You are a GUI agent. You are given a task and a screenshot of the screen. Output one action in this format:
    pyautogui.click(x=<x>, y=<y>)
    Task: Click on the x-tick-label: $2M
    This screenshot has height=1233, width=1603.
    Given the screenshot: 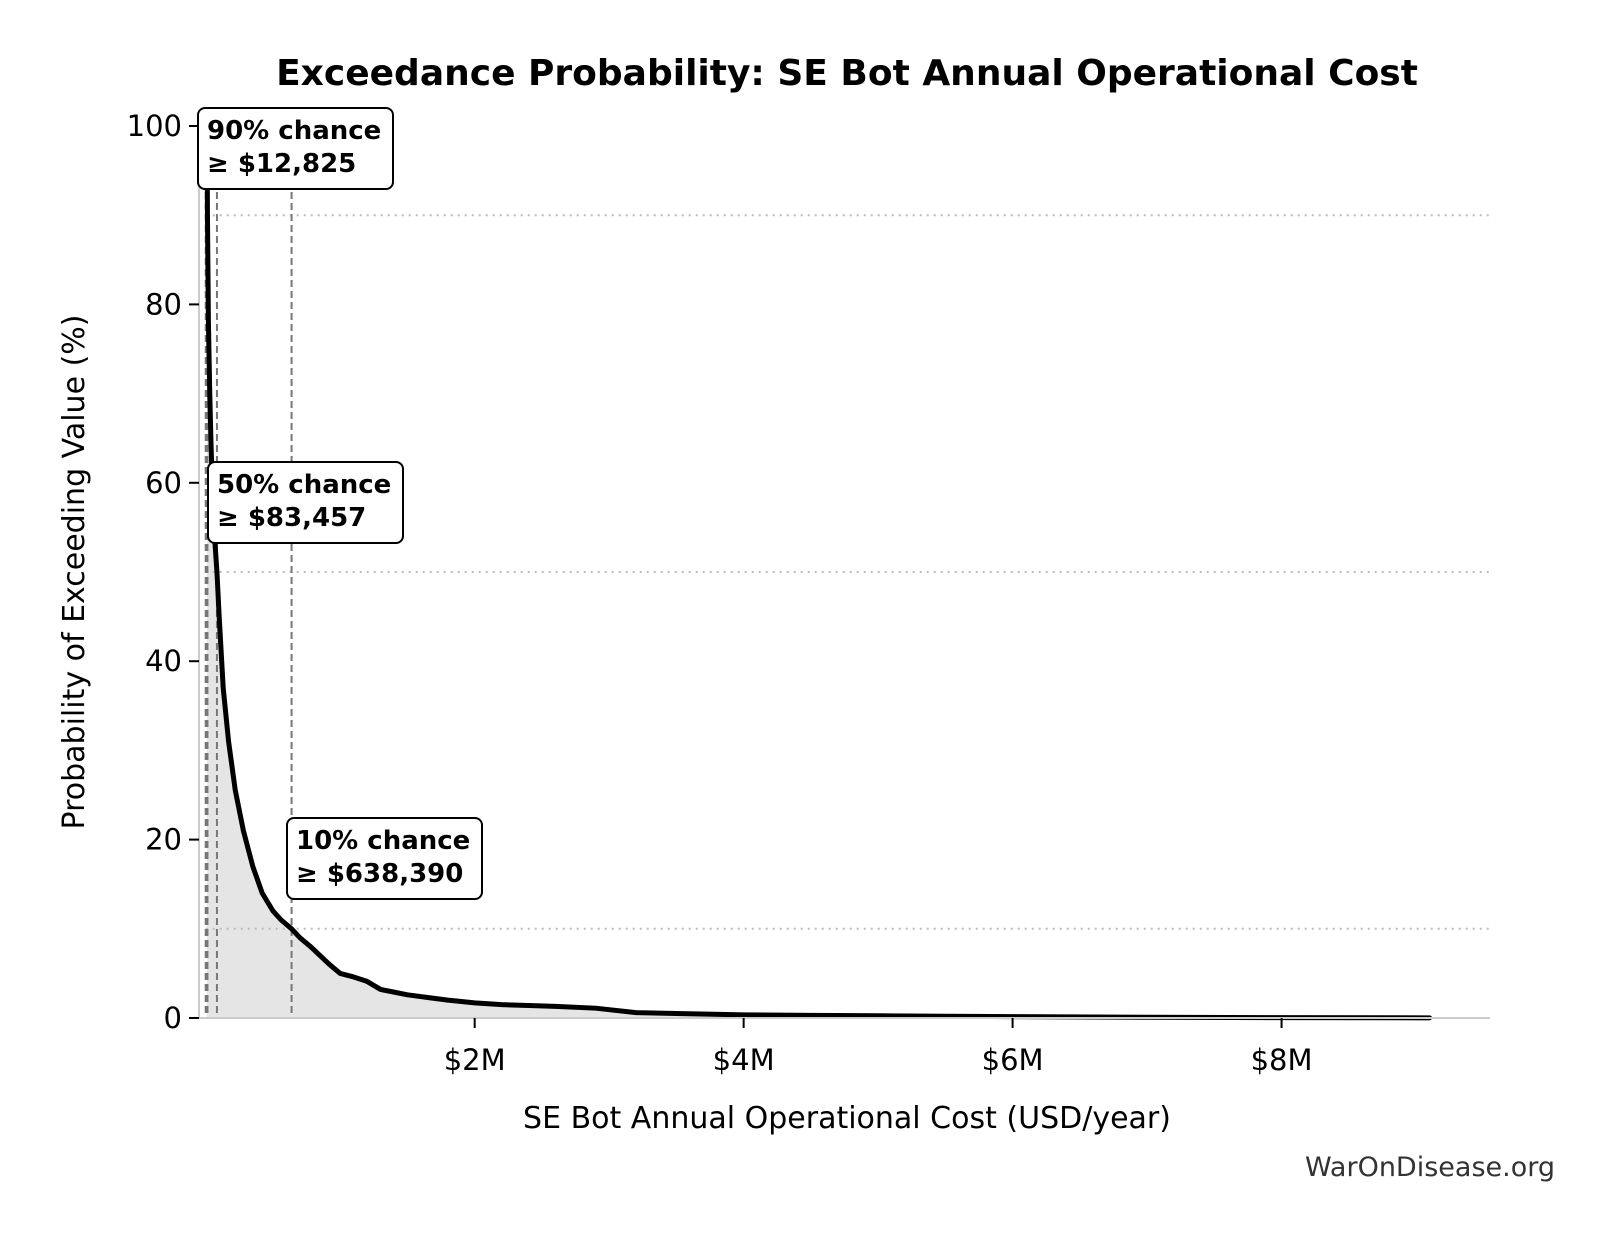 What is the action you would take?
    pyautogui.click(x=475, y=1060)
    